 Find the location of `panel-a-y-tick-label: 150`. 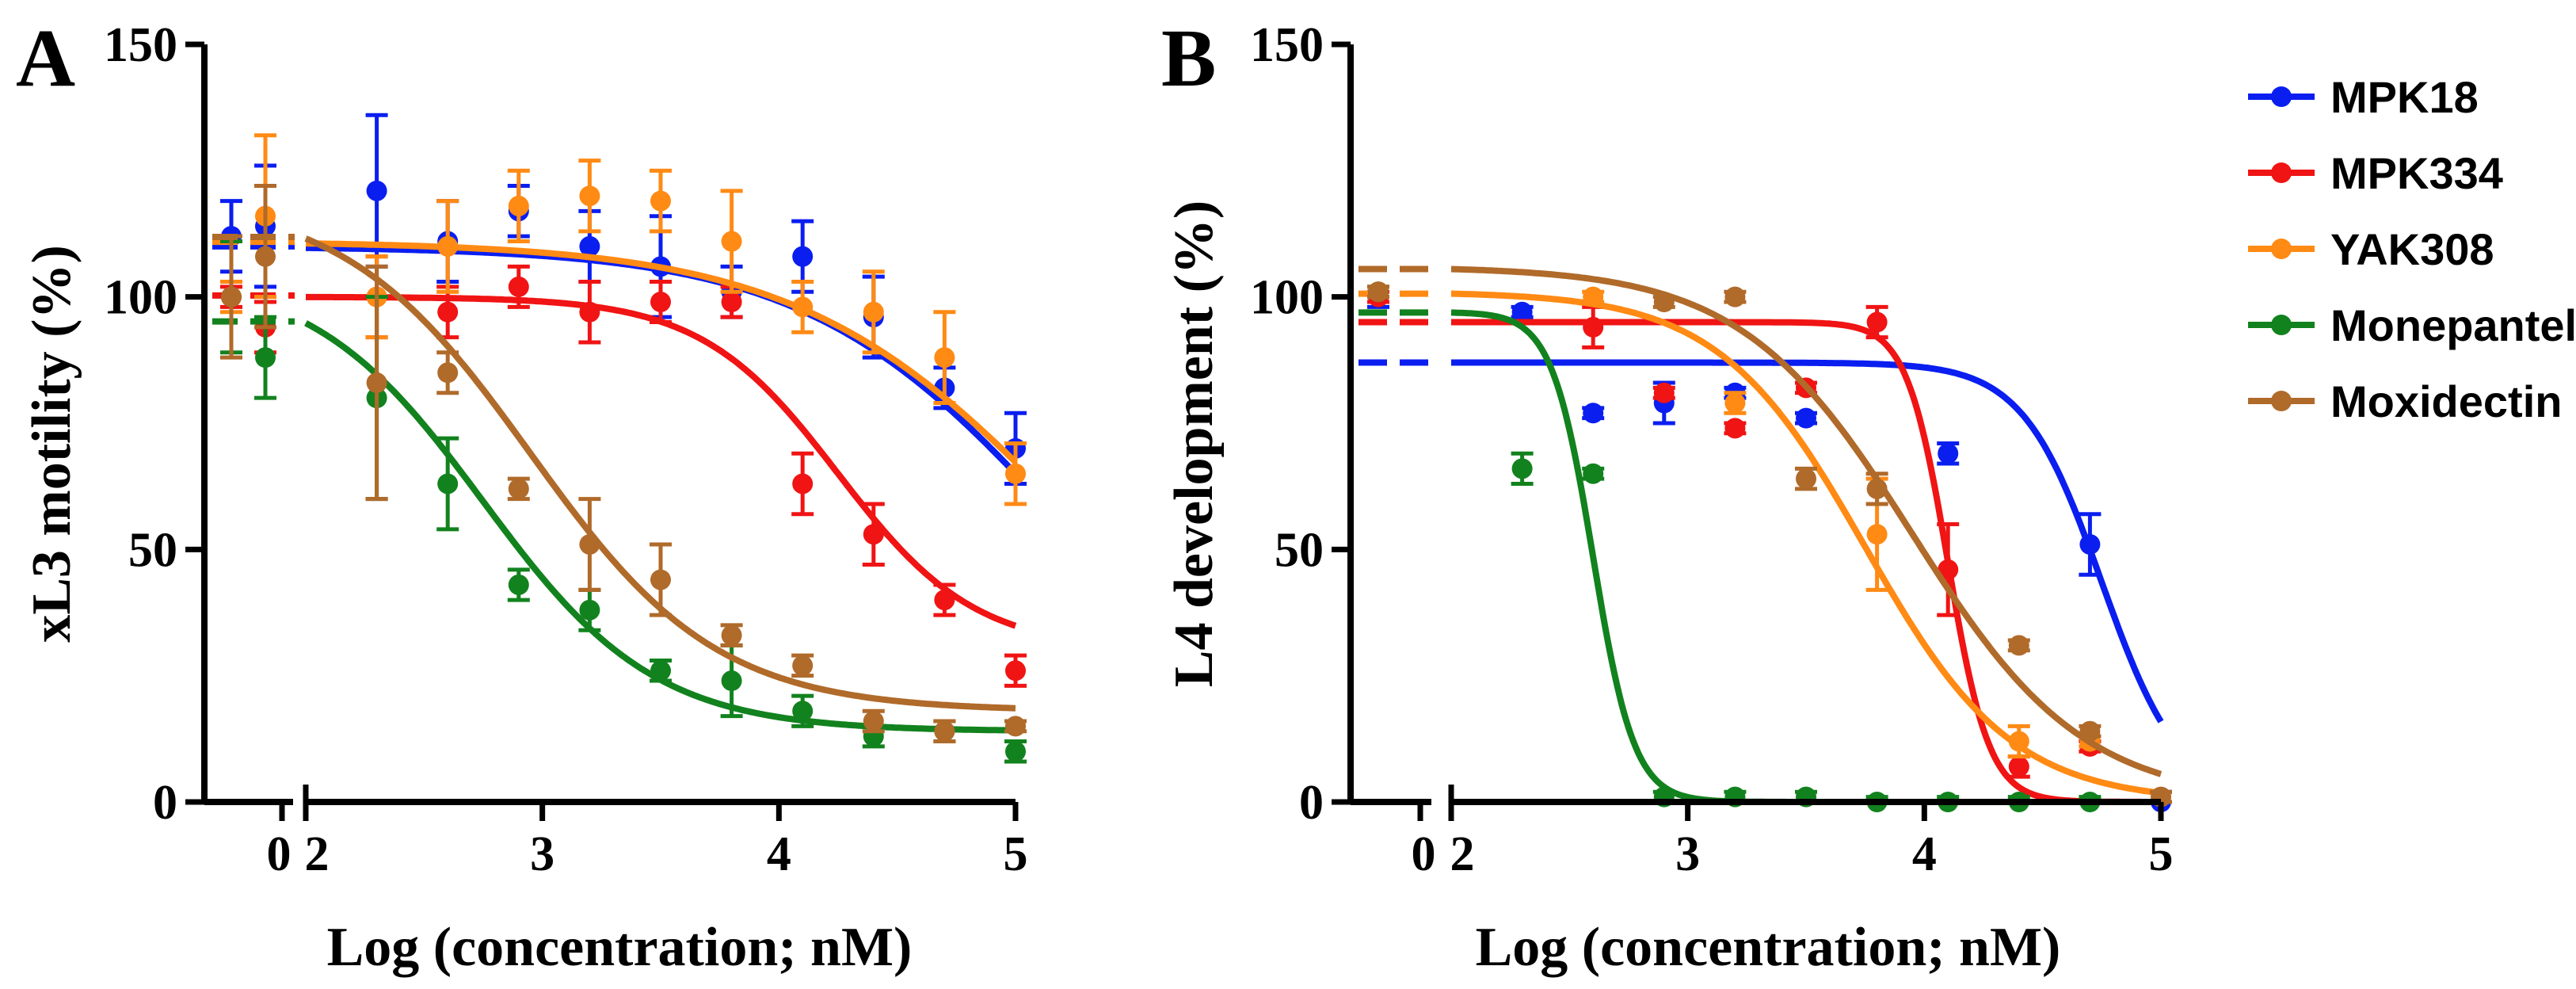

panel-a-y-tick-label: 150 is located at coordinates (140, 45).